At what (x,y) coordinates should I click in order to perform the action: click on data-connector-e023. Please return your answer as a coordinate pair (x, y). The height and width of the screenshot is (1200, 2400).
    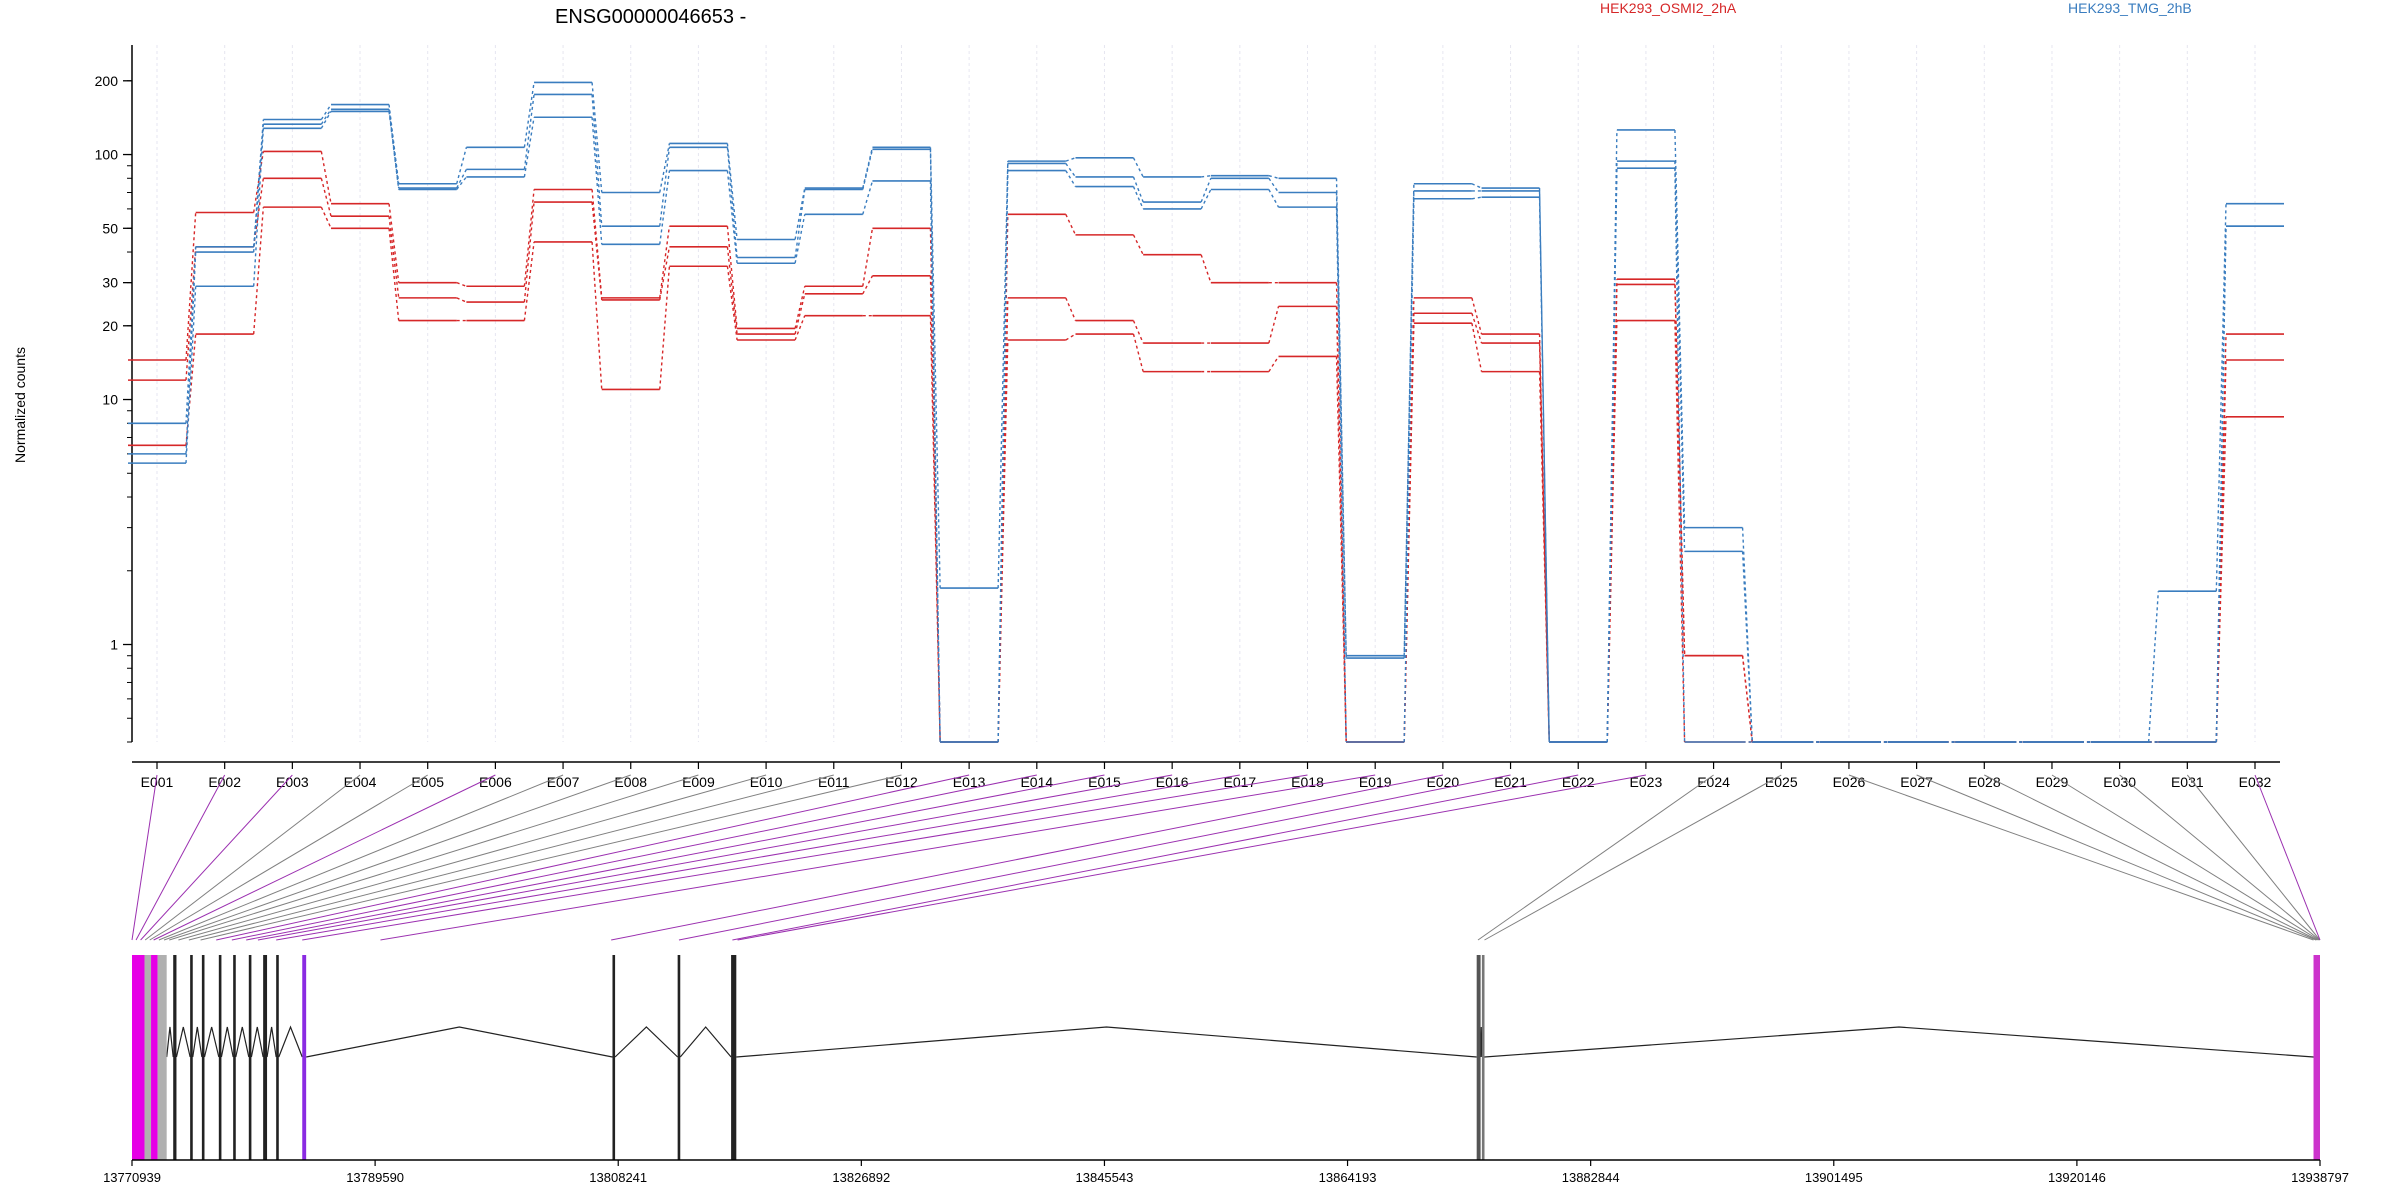
    Looking at the image, I should click on (1680, 470).